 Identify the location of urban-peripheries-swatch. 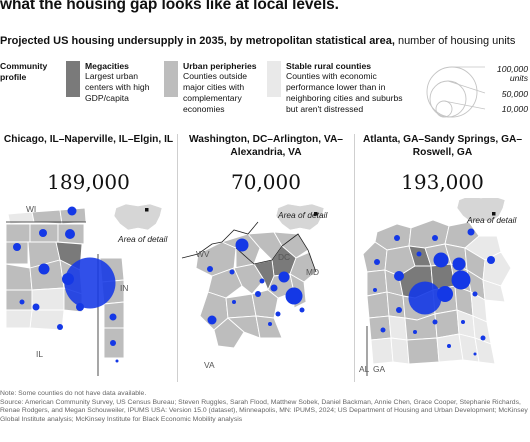
(171, 79).